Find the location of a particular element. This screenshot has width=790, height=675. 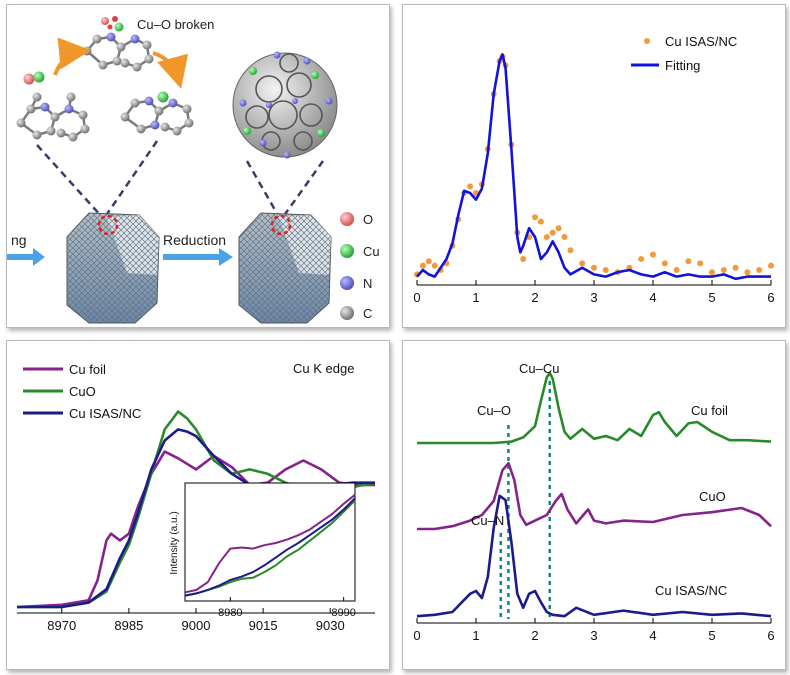

series-label-cu-foil: Cu foil is located at coordinates (709, 410).